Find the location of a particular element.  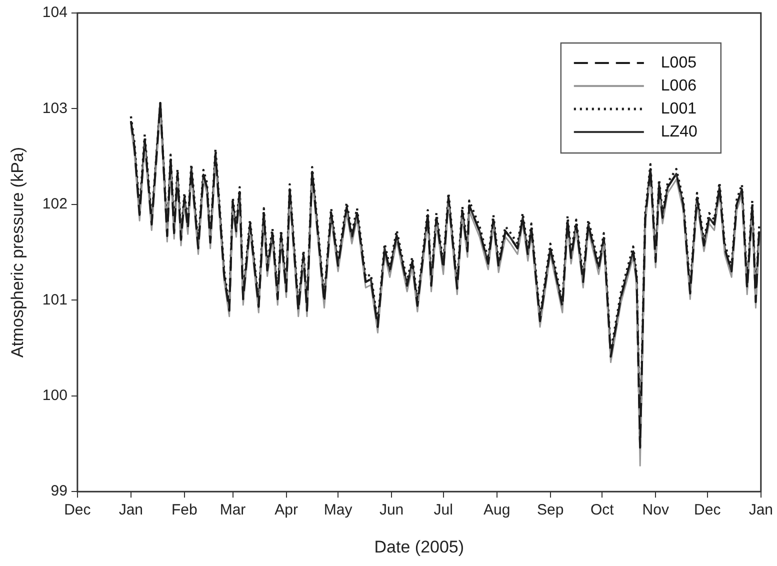

x-tick-label: Jul is located at coordinates (443, 510).